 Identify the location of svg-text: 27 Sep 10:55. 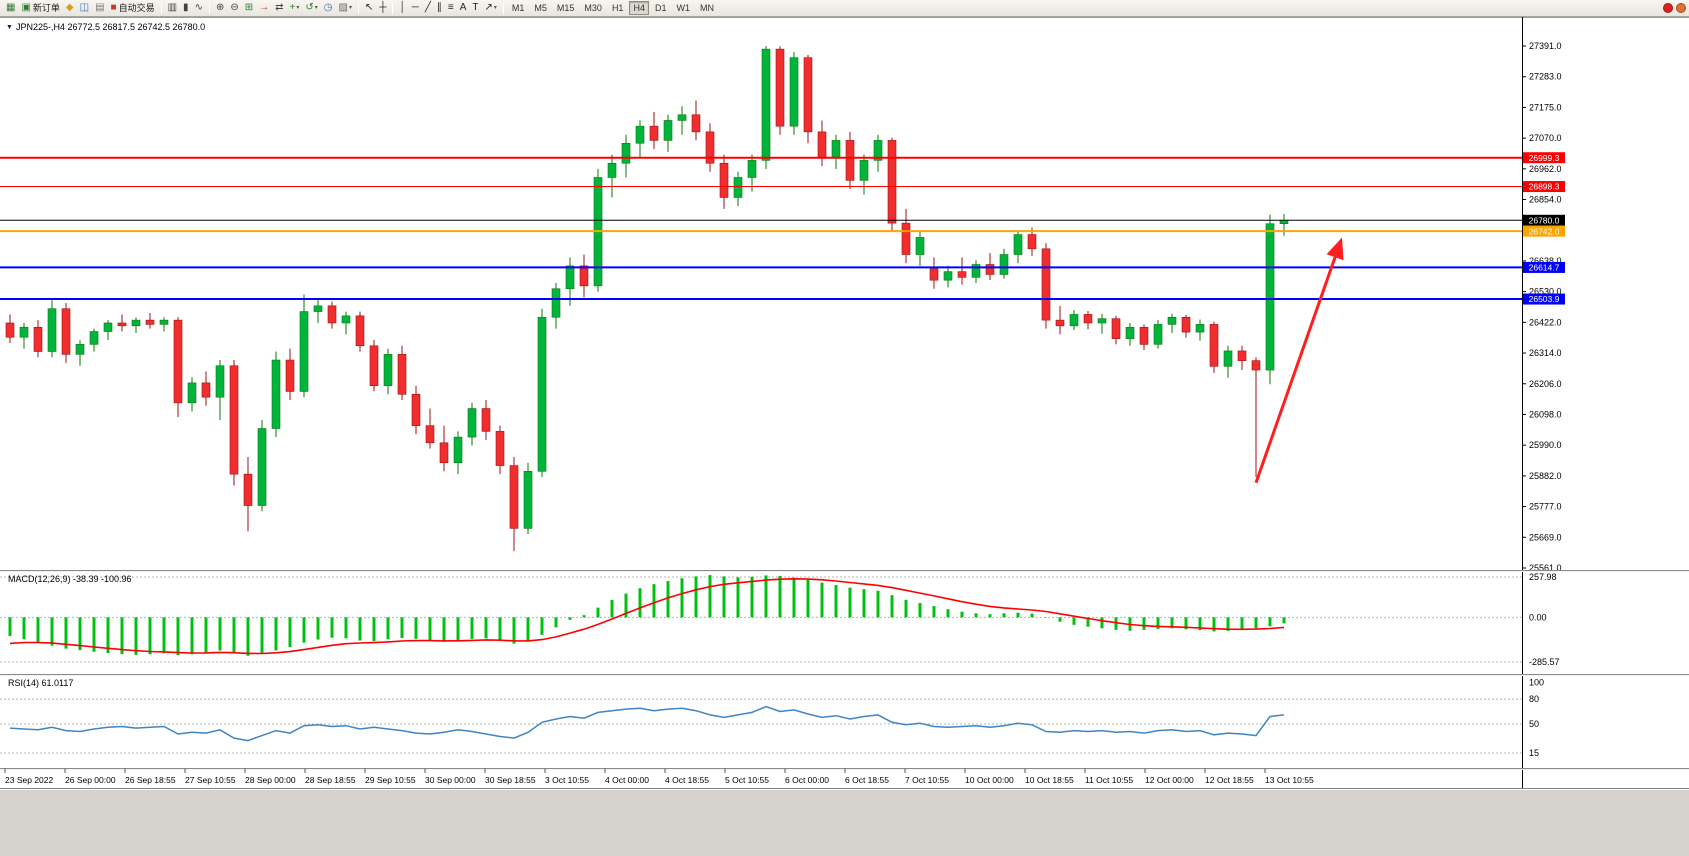
(210, 780).